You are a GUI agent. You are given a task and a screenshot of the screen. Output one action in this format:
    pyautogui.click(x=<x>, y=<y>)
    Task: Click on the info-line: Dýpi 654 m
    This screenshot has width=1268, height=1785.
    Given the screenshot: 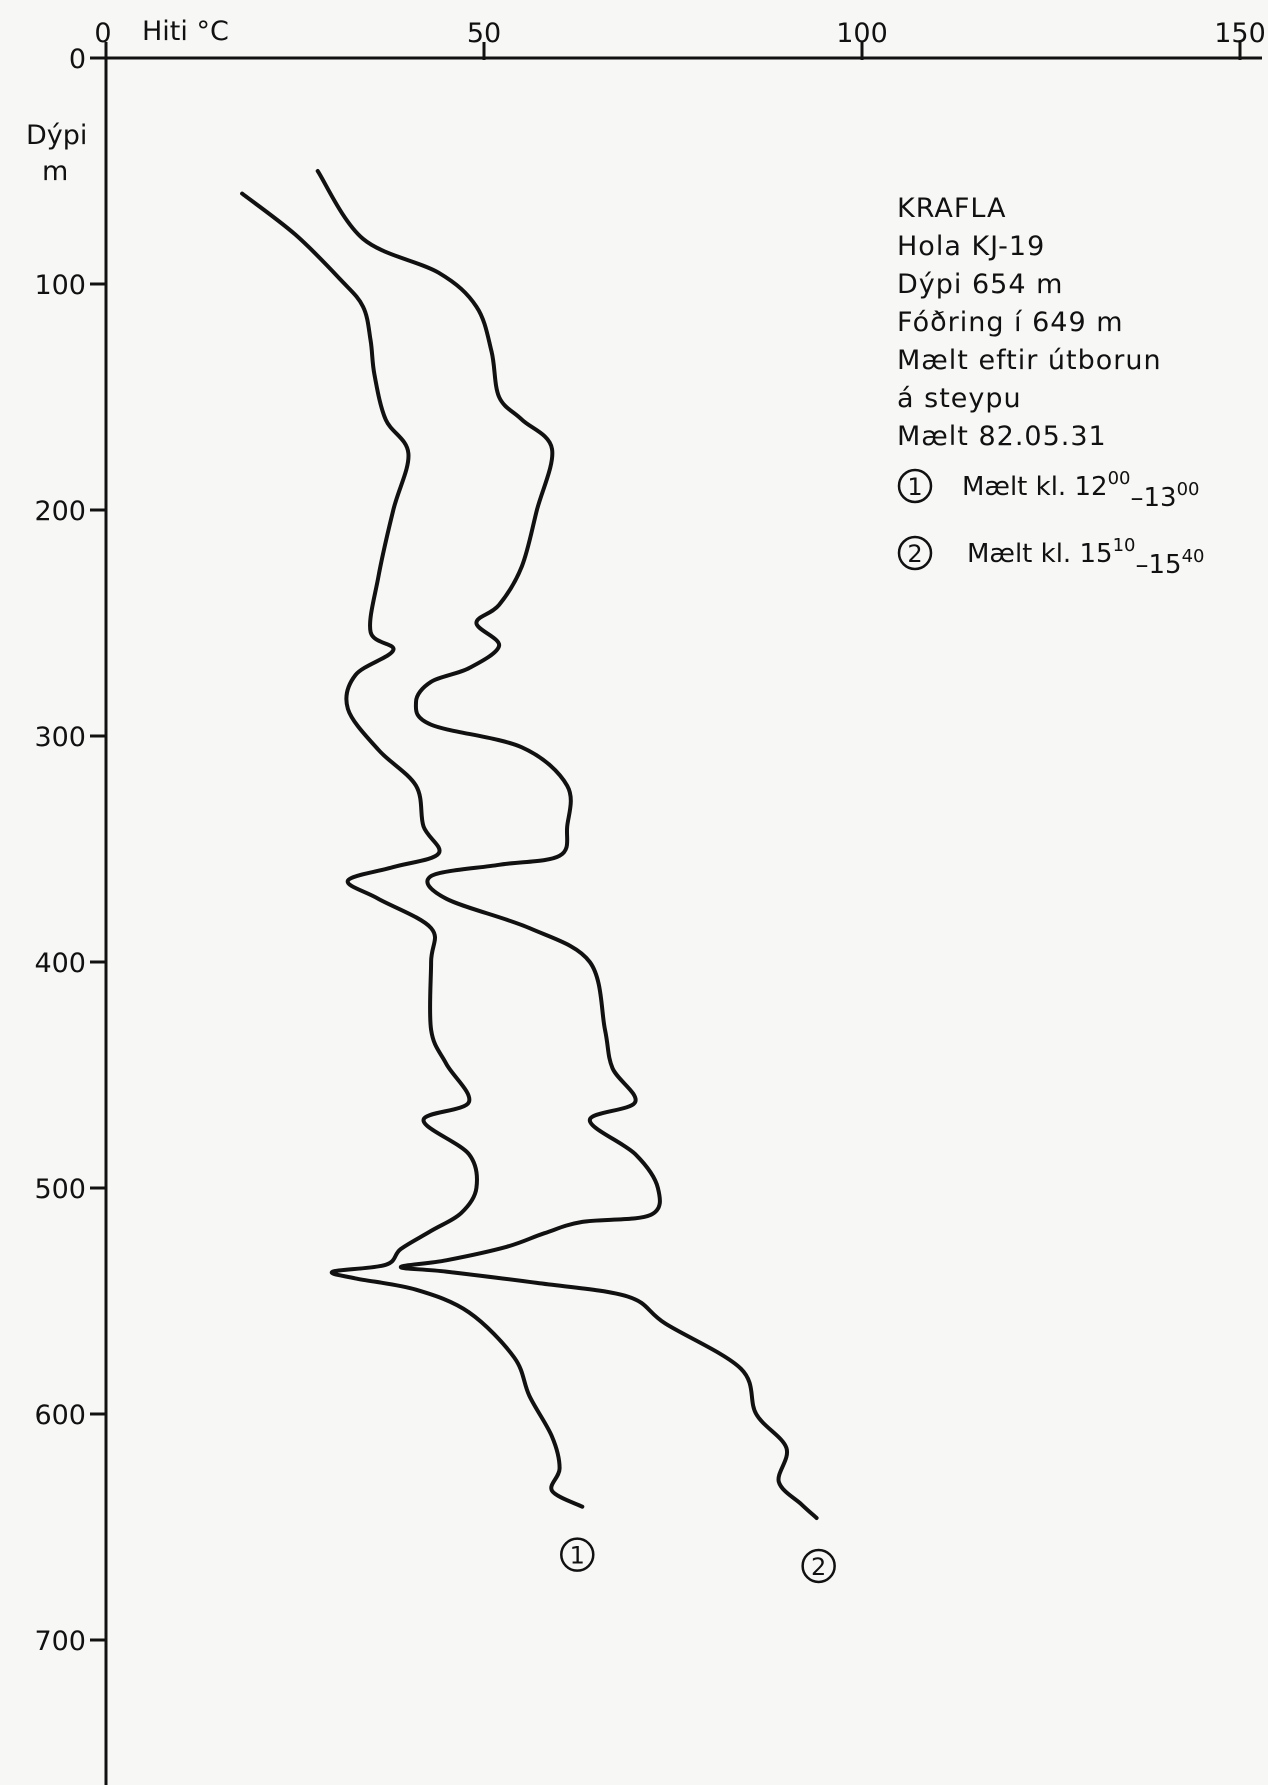 What is the action you would take?
    pyautogui.click(x=980, y=284)
    